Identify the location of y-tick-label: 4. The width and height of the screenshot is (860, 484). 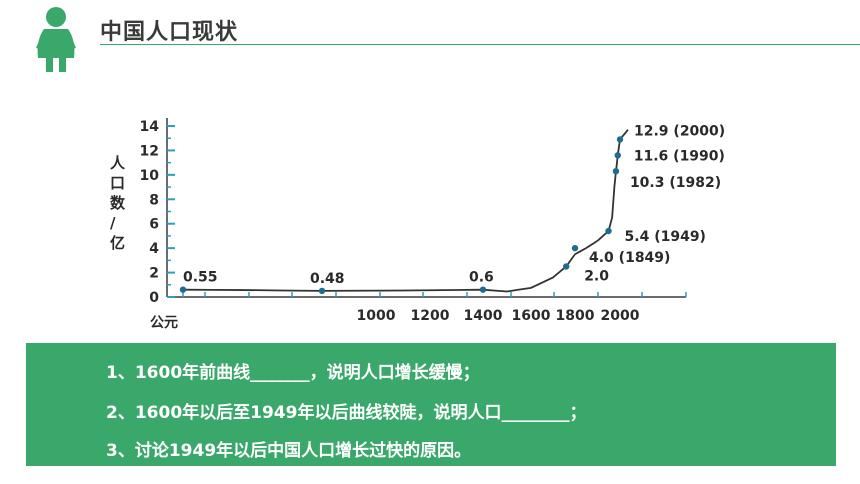
(154, 249).